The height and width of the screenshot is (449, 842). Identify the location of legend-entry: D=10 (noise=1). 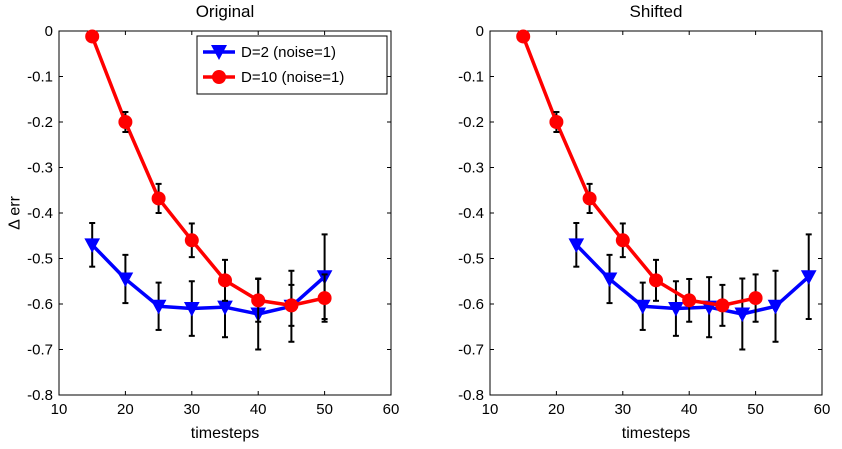
(292, 77).